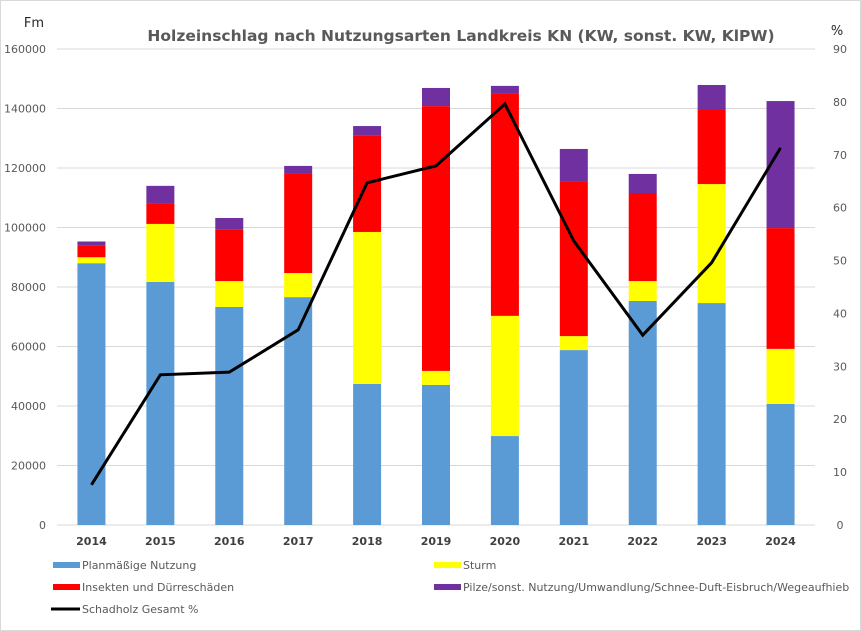 The height and width of the screenshot is (631, 861). I want to click on bar-segment-3-2024, so click(780, 288).